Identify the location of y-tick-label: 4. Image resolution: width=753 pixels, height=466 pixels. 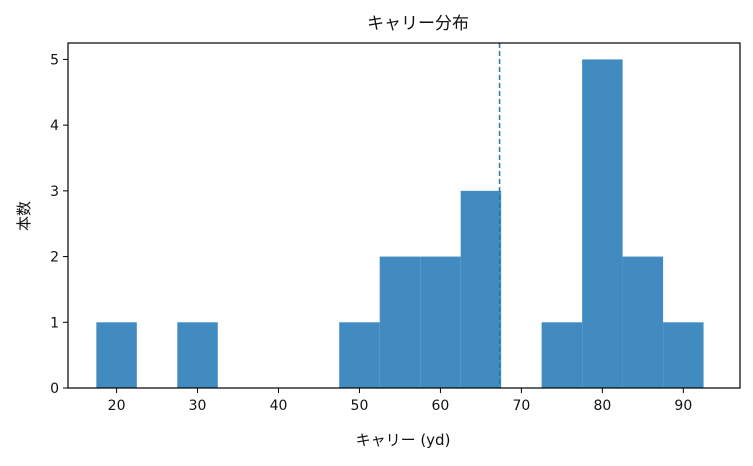
(54, 126).